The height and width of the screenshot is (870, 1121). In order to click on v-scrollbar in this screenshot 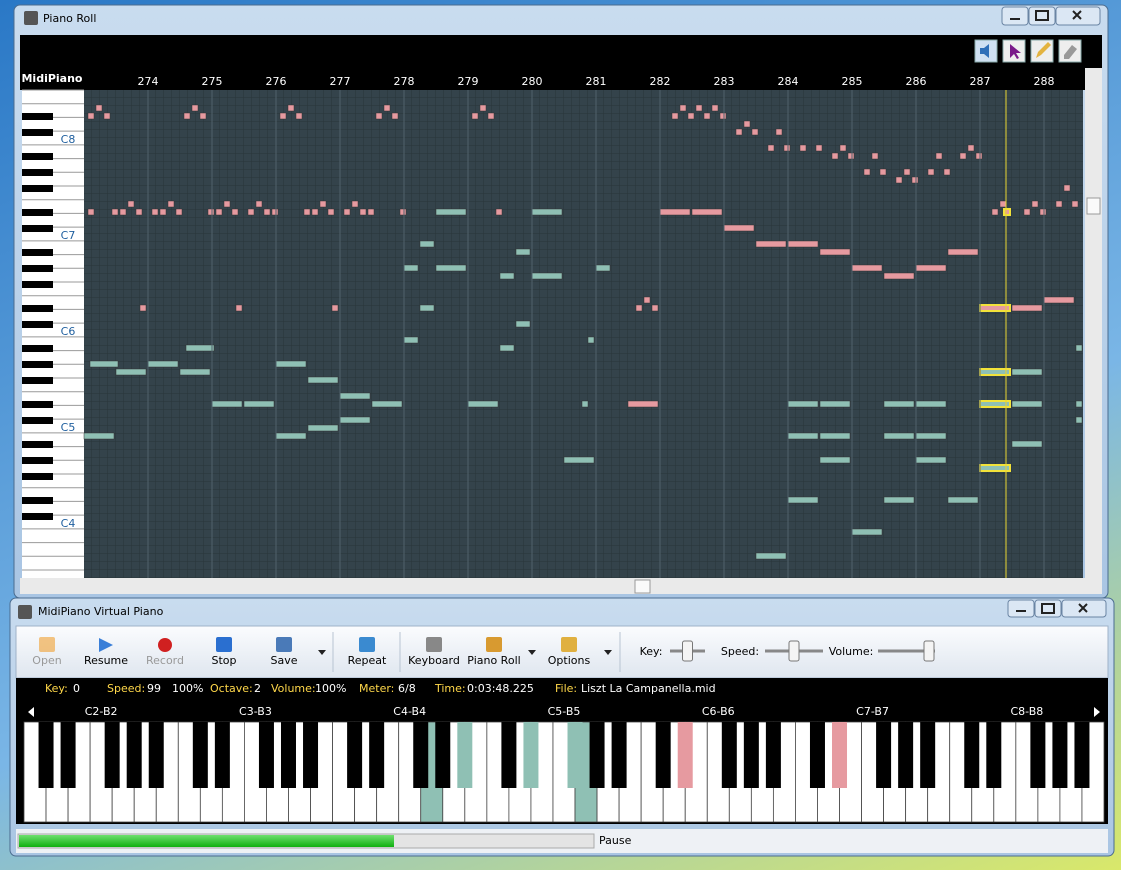, I will do `click(1093, 323)`.